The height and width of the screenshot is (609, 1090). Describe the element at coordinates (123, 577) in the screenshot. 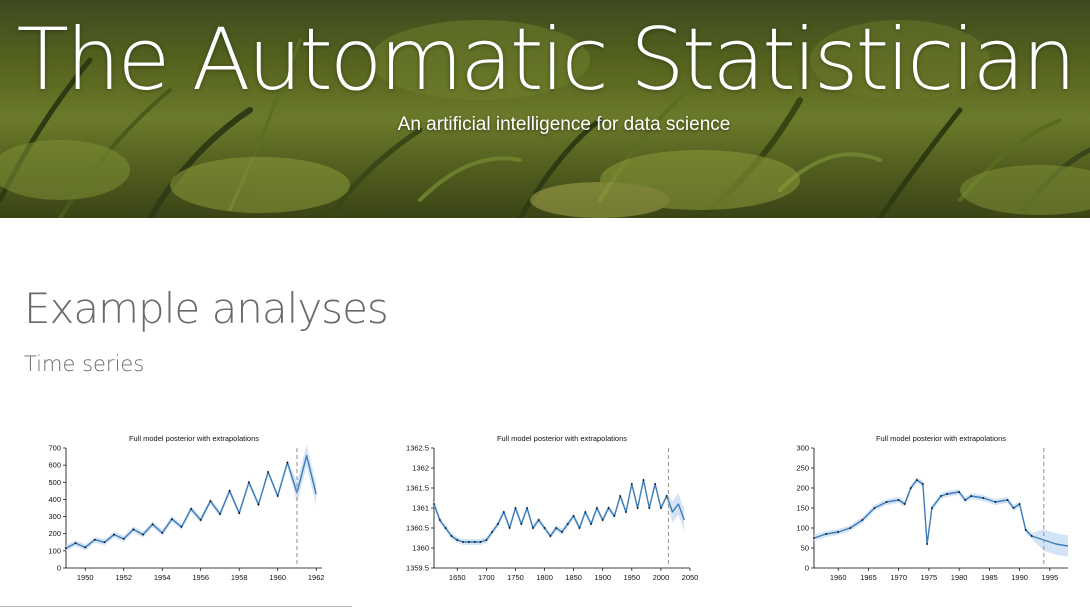

I see `x-tick-label: 1952` at that location.